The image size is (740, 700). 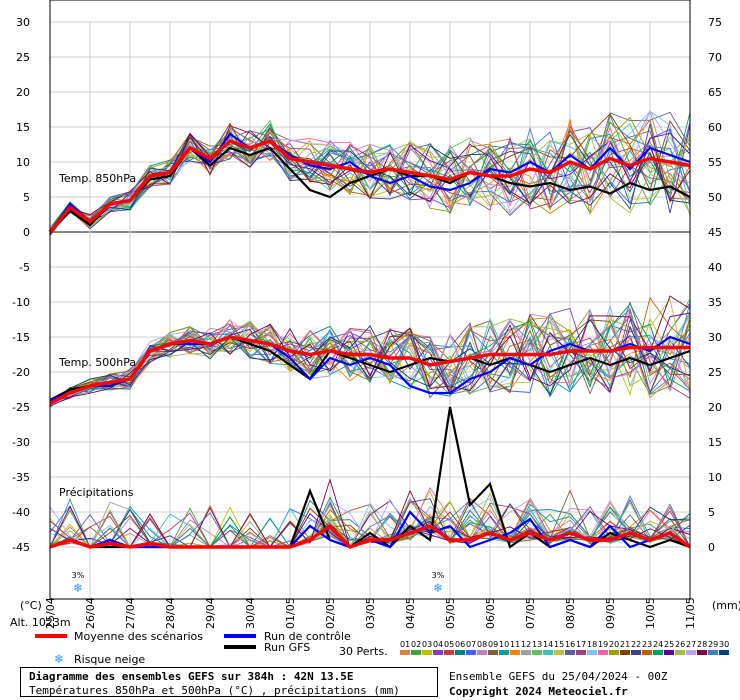 What do you see at coordinates (23, 92) in the screenshot?
I see `left-tick: 20` at bounding box center [23, 92].